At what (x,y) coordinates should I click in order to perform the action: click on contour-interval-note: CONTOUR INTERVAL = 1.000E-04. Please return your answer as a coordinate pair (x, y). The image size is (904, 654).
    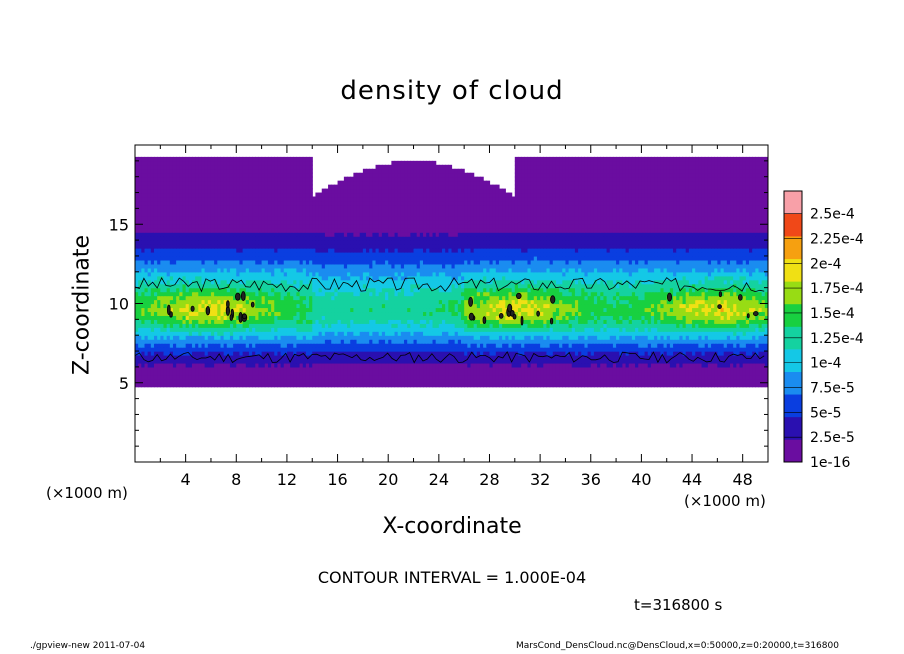
    Looking at the image, I should click on (452, 577).